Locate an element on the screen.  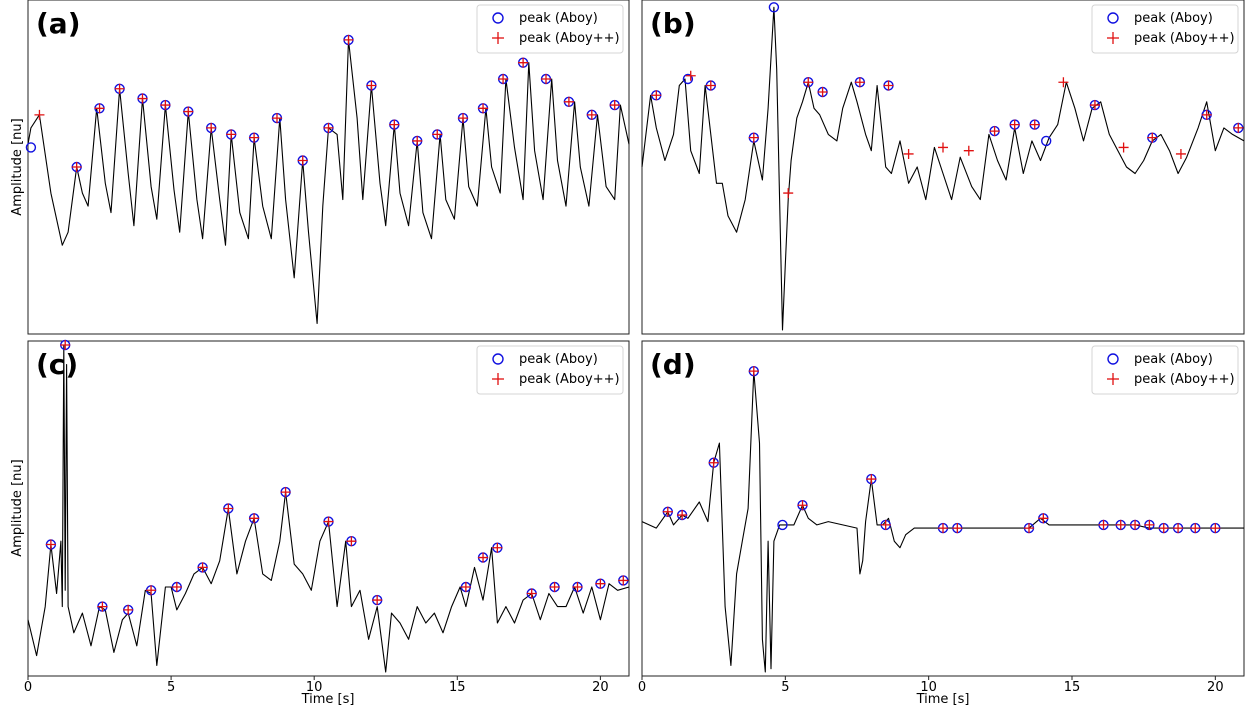
panel-c-legend-box is located at coordinates (550, 370).